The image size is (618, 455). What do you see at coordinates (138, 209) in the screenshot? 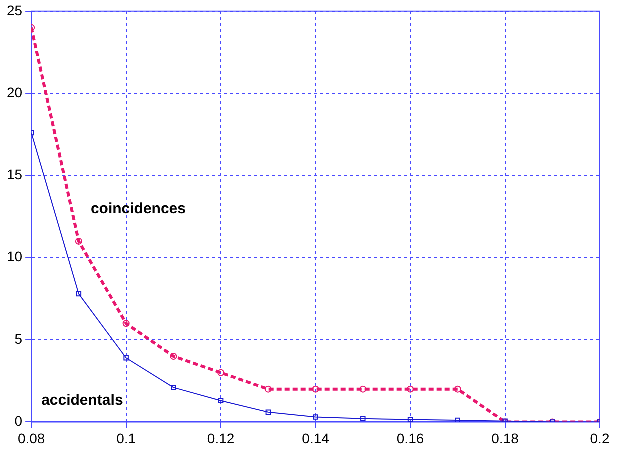
I see `series-label: coincidences` at bounding box center [138, 209].